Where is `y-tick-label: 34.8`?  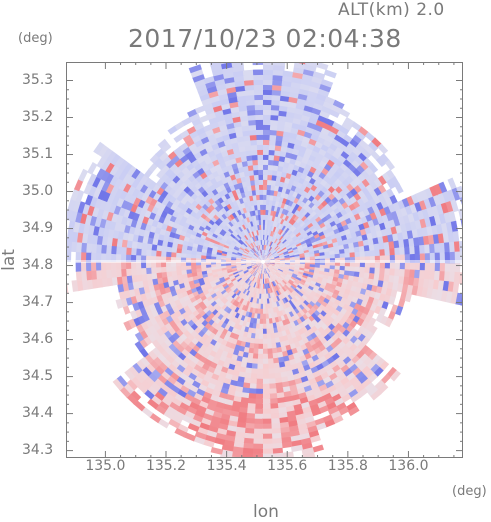 y-tick-label: 34.8 is located at coordinates (43, 265).